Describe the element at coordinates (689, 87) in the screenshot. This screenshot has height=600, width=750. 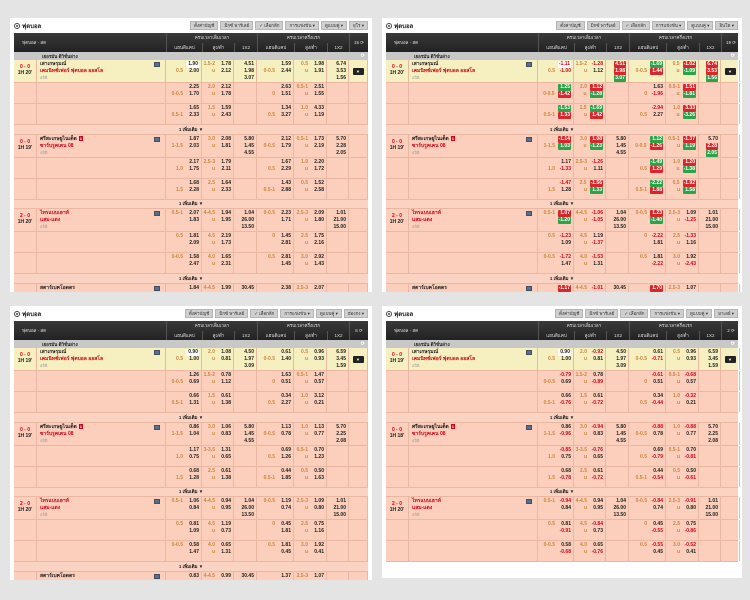
I see `odds-value: 1.51` at that location.